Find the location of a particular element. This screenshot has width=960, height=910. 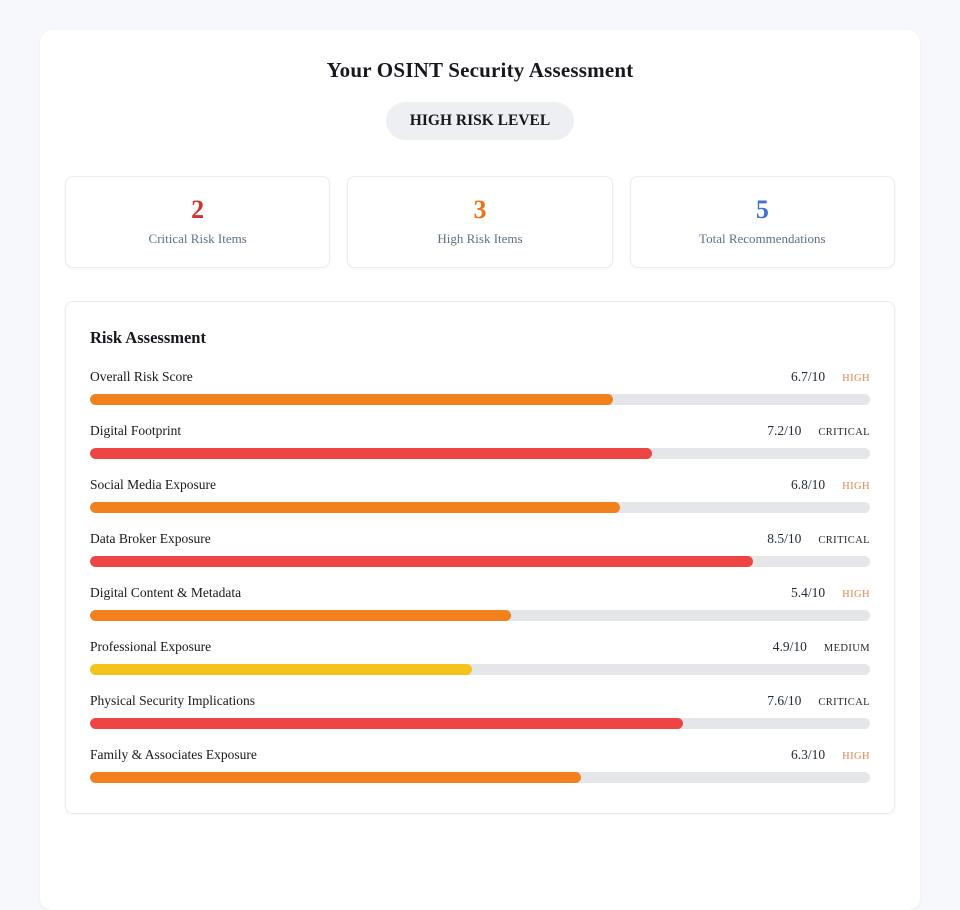

risk-row-header: Digital Content & Metadata 5.4/10 HIGH is located at coordinates (480, 593).